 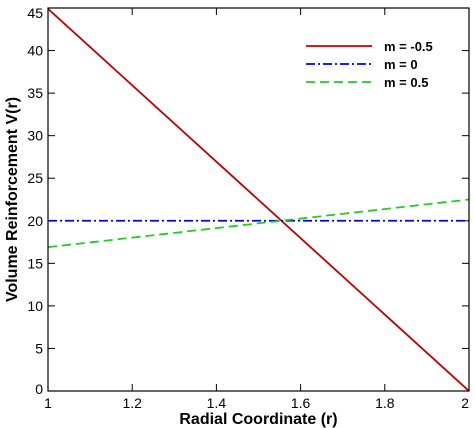 What do you see at coordinates (35, 178) in the screenshot?
I see `y-tick-label: 25` at bounding box center [35, 178].